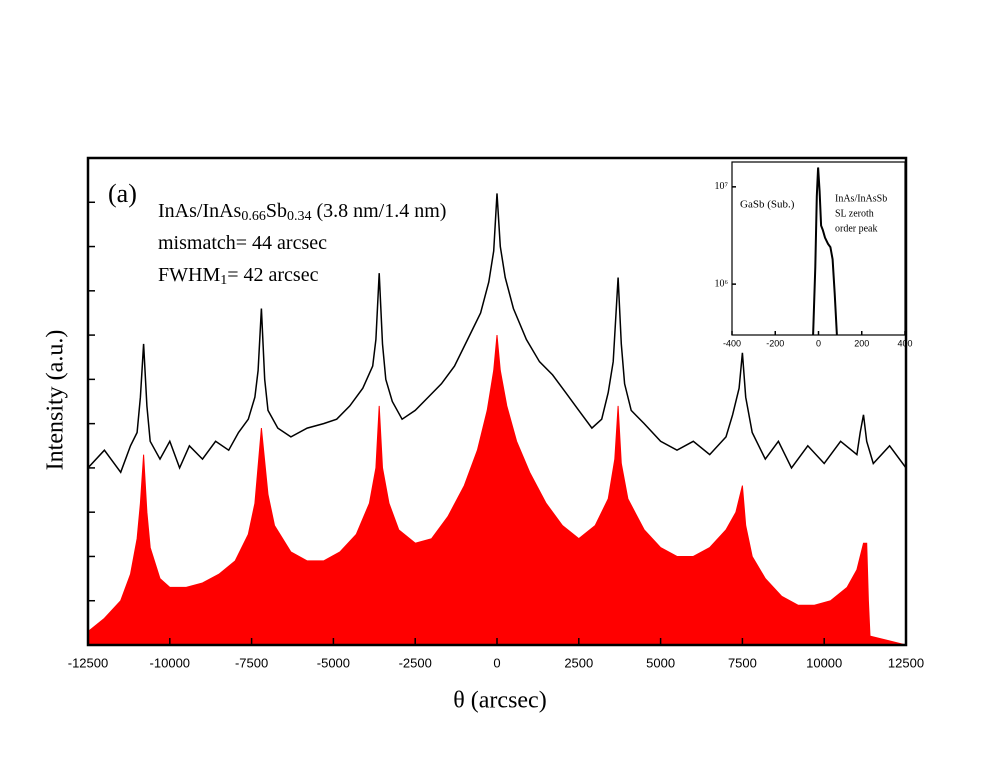  Describe the element at coordinates (223, 280) in the screenshot. I see `subscript: 1` at that location.